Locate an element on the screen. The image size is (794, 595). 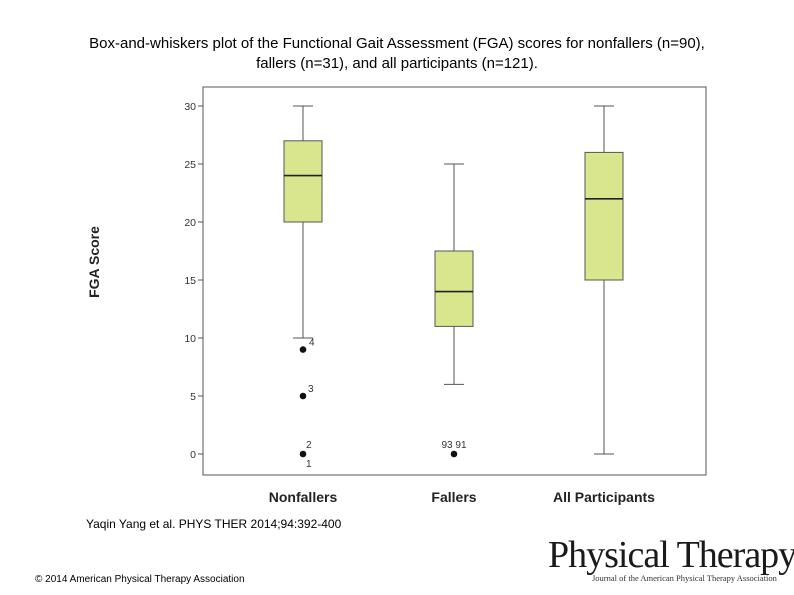
journal-logo-name: Physical Therapy is located at coordinates (671, 555).